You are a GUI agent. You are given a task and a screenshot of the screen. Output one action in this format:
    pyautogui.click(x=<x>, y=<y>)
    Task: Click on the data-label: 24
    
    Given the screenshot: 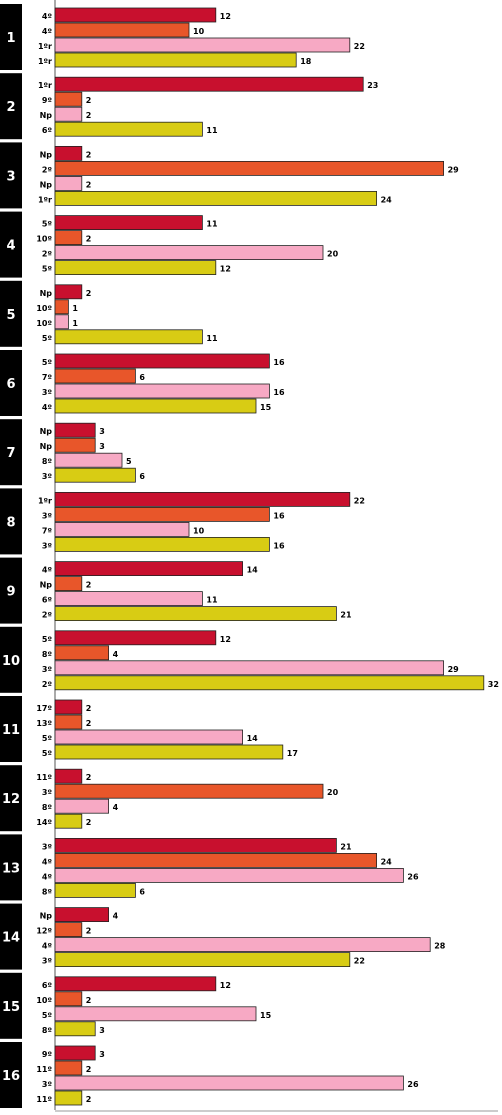 What is the action you would take?
    pyautogui.click(x=387, y=199)
    